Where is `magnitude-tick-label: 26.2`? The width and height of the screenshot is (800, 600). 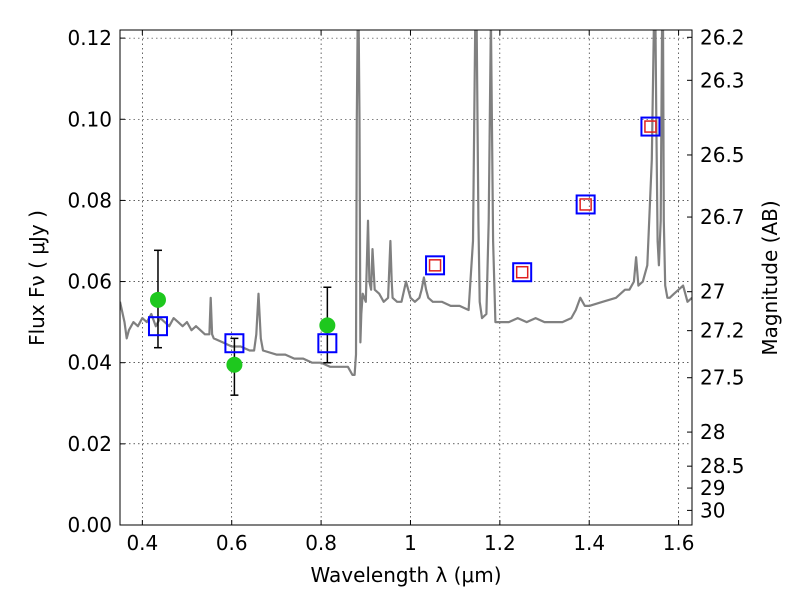
magnitude-tick-label: 26.2 is located at coordinates (722, 37).